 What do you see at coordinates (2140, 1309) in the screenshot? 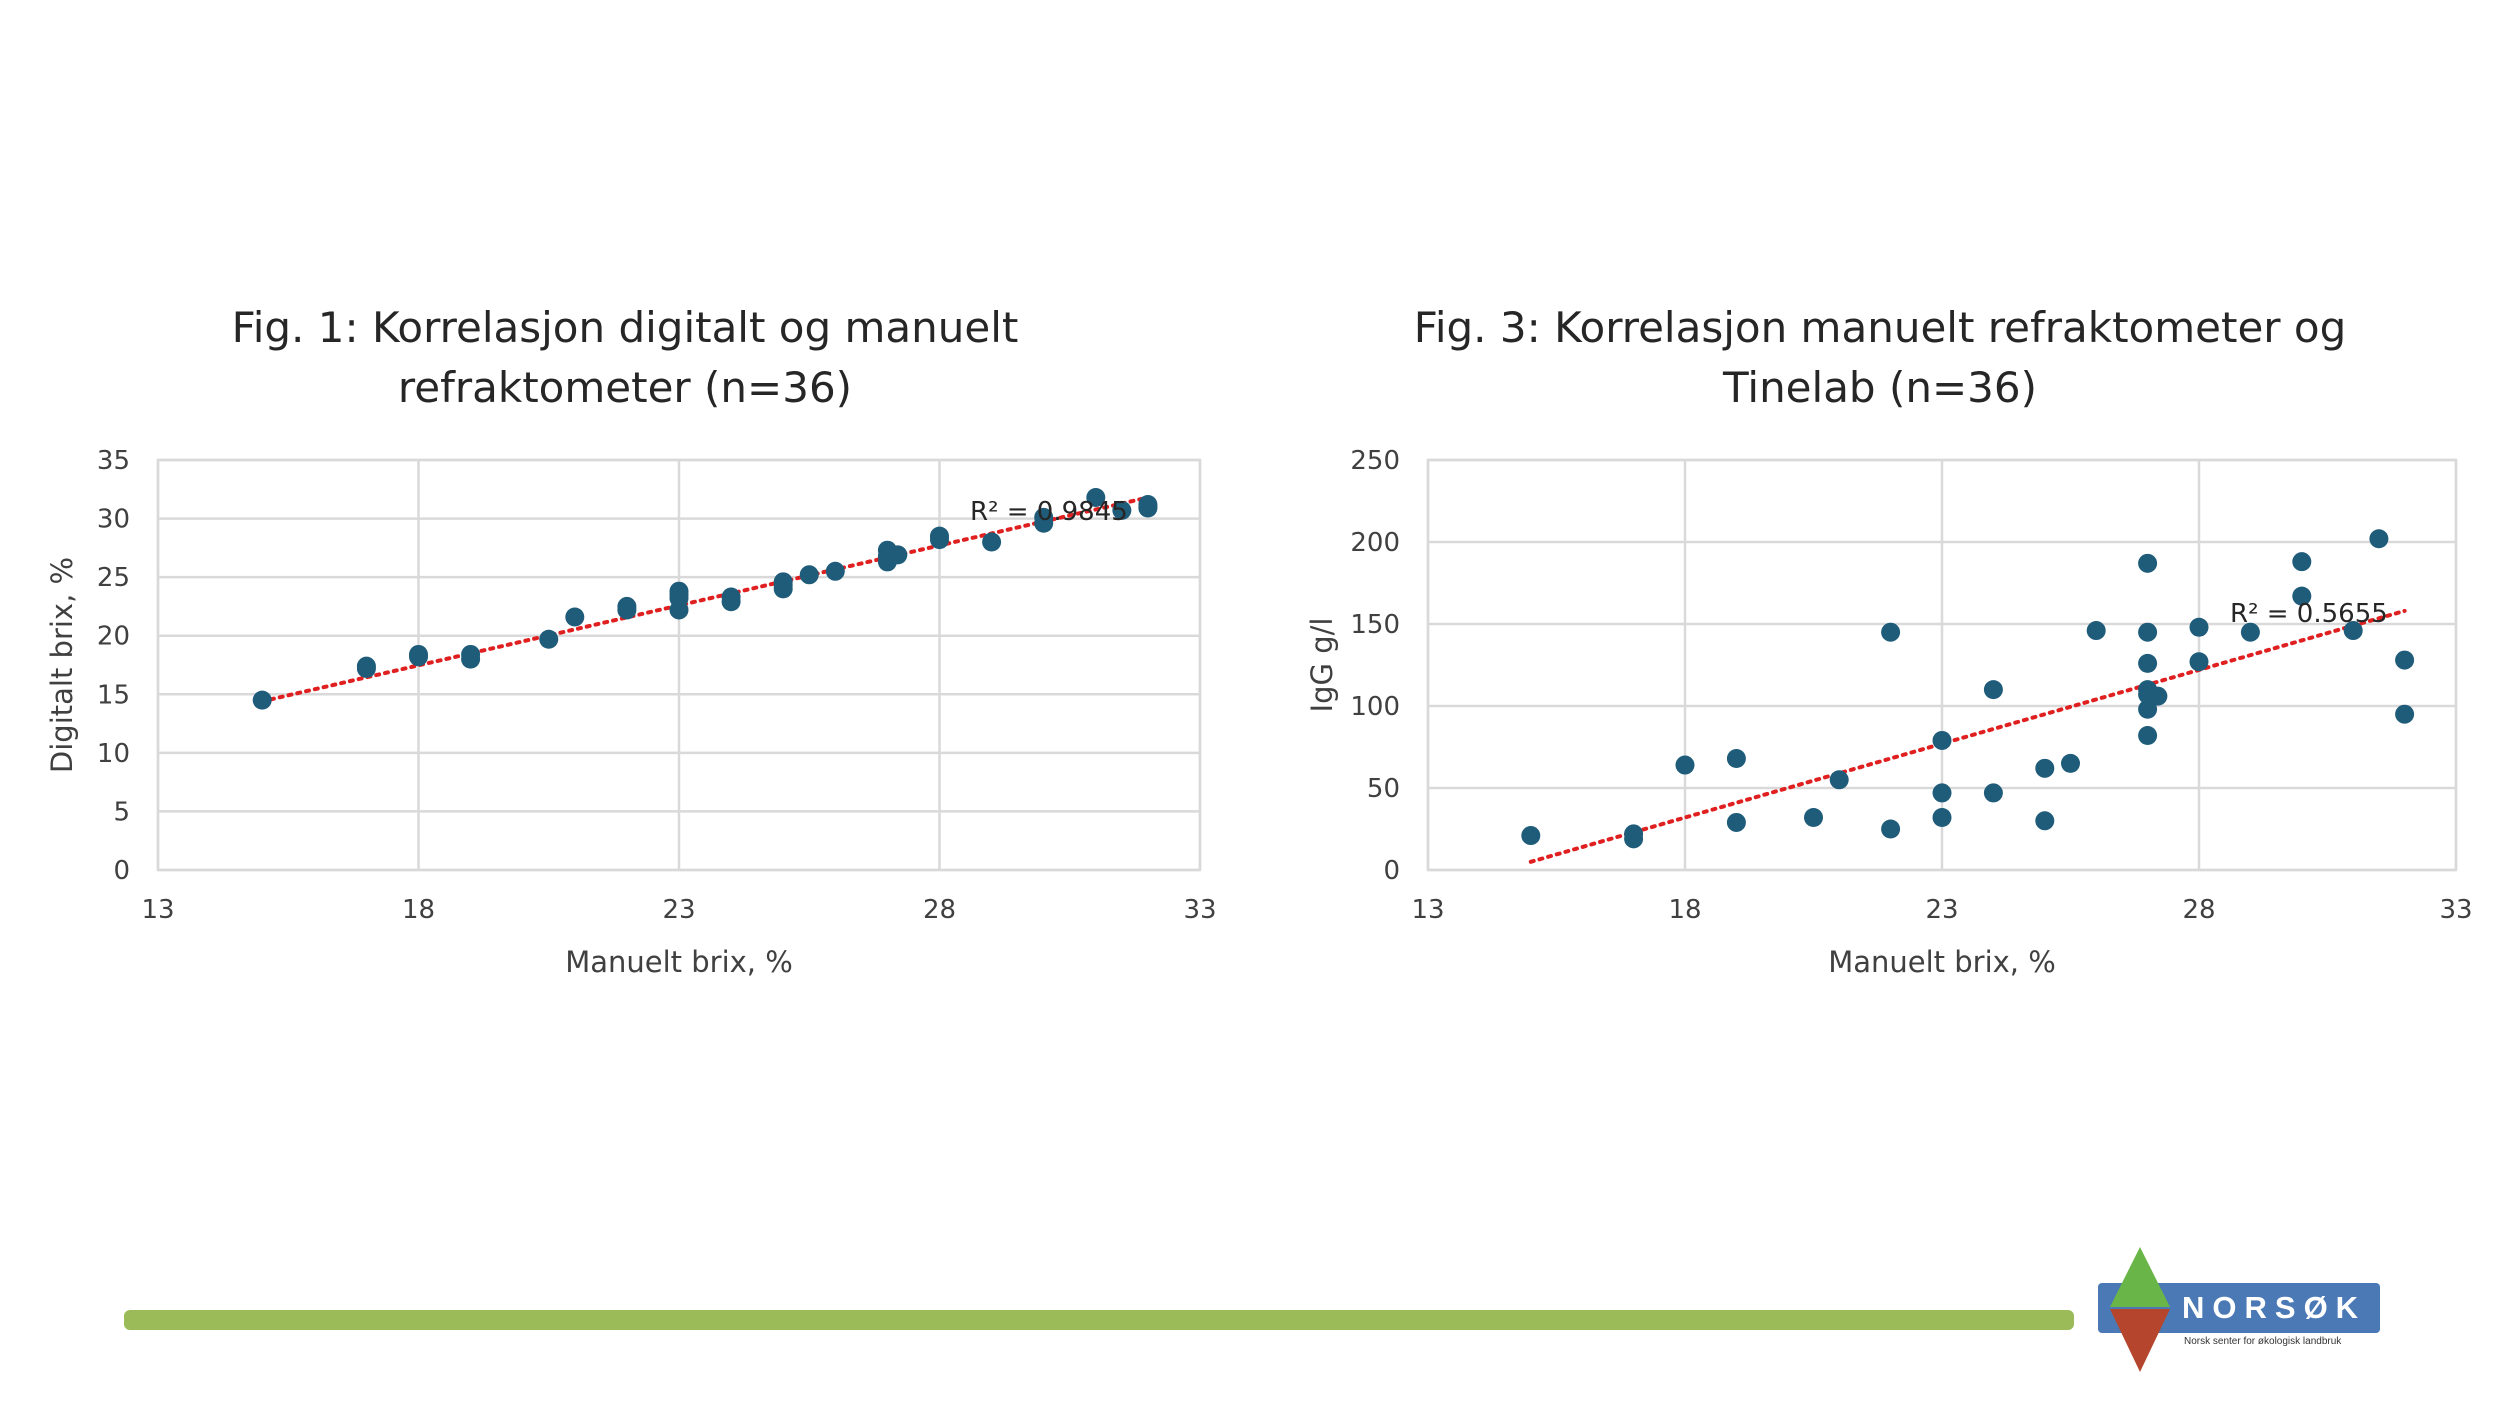
I see `logo-triangles-icon` at bounding box center [2140, 1309].